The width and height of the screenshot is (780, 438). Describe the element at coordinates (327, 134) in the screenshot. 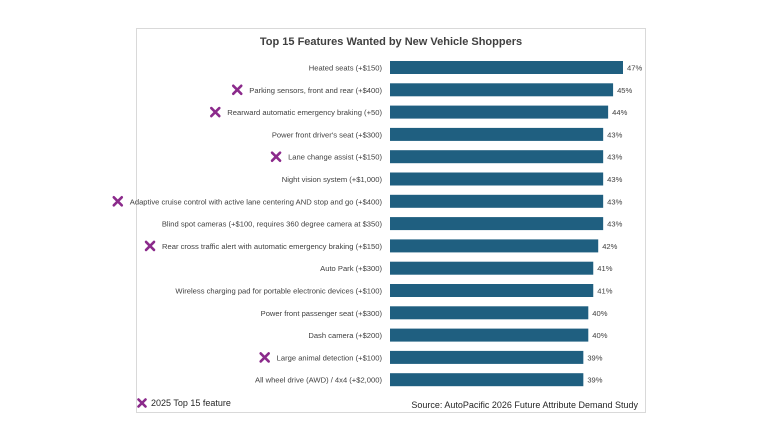

I see `category-label-3: Power front driver's seat (+$300)` at that location.